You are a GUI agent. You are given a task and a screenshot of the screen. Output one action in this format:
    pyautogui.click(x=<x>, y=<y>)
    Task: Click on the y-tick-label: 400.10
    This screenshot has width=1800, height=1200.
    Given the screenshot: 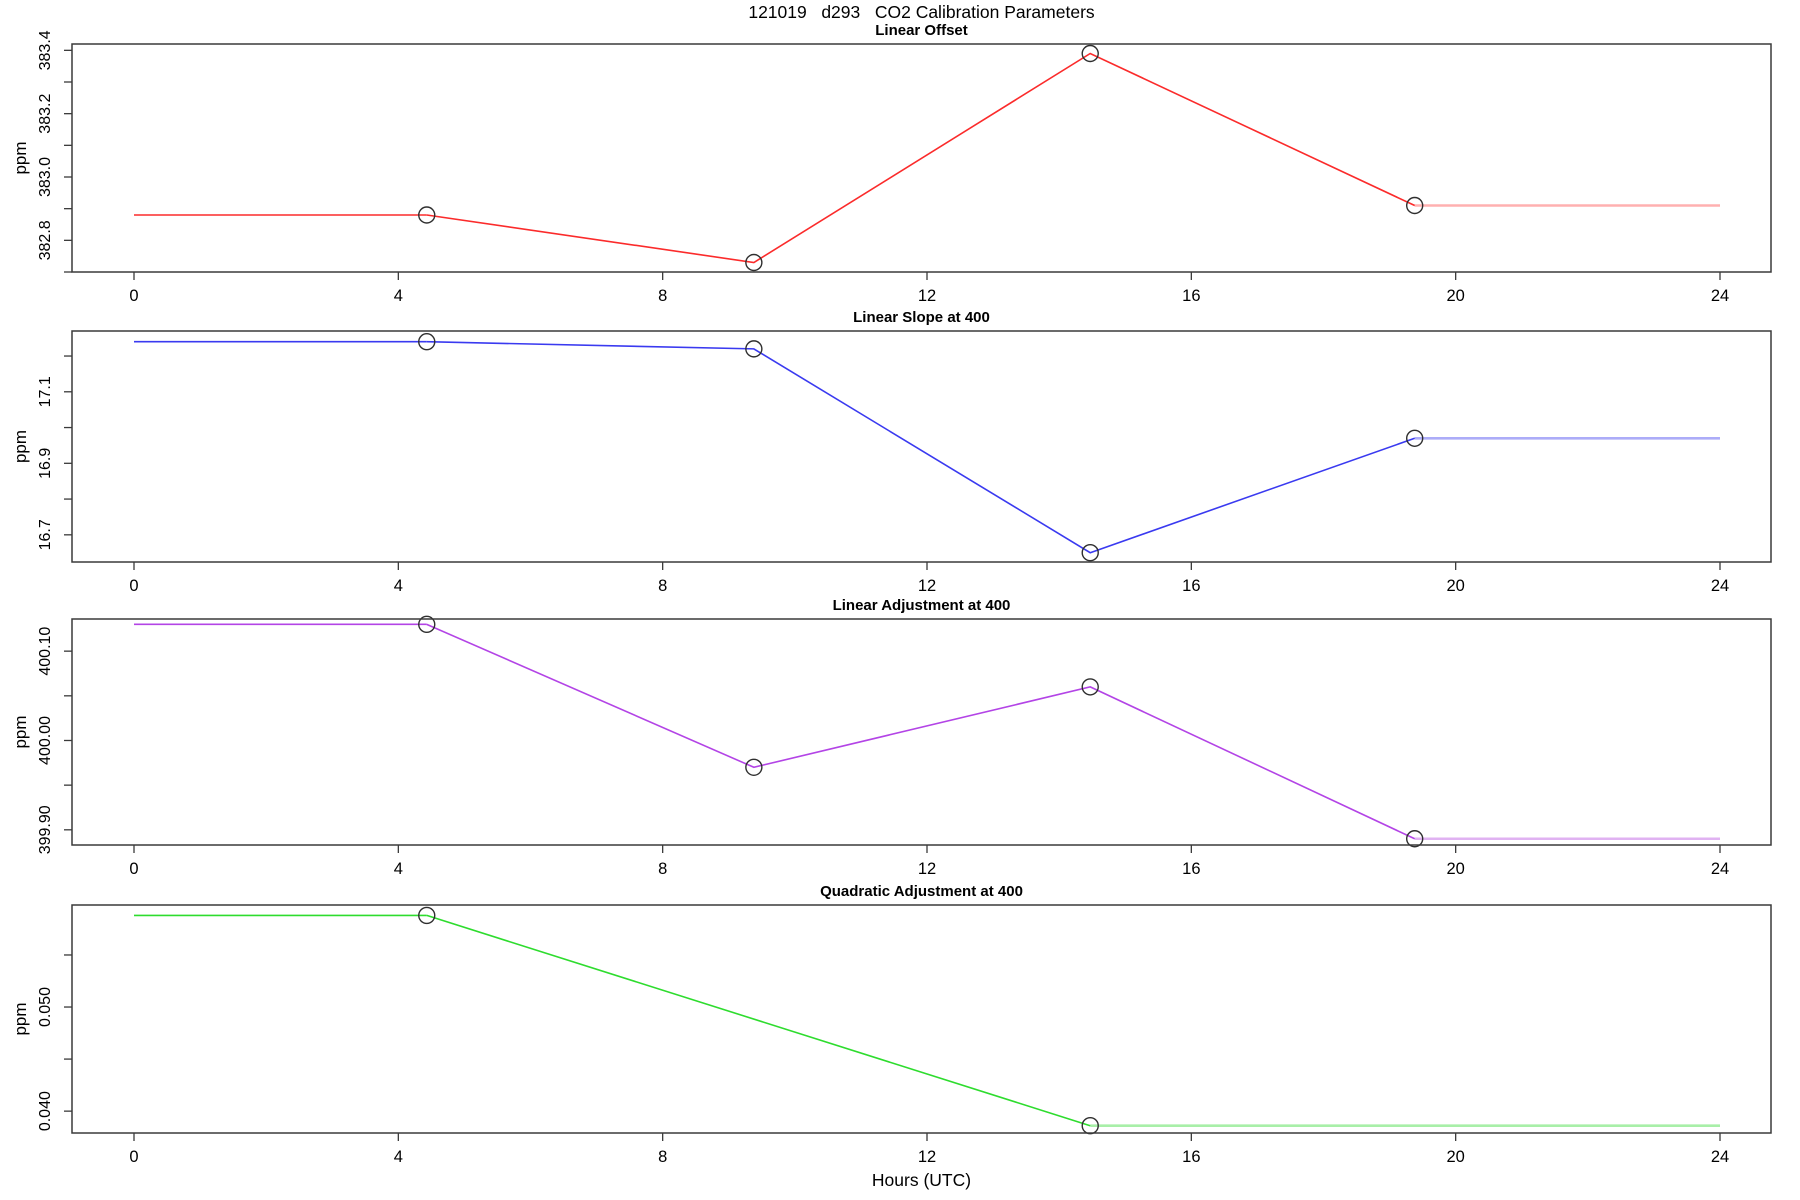 What is the action you would take?
    pyautogui.click(x=45, y=651)
    